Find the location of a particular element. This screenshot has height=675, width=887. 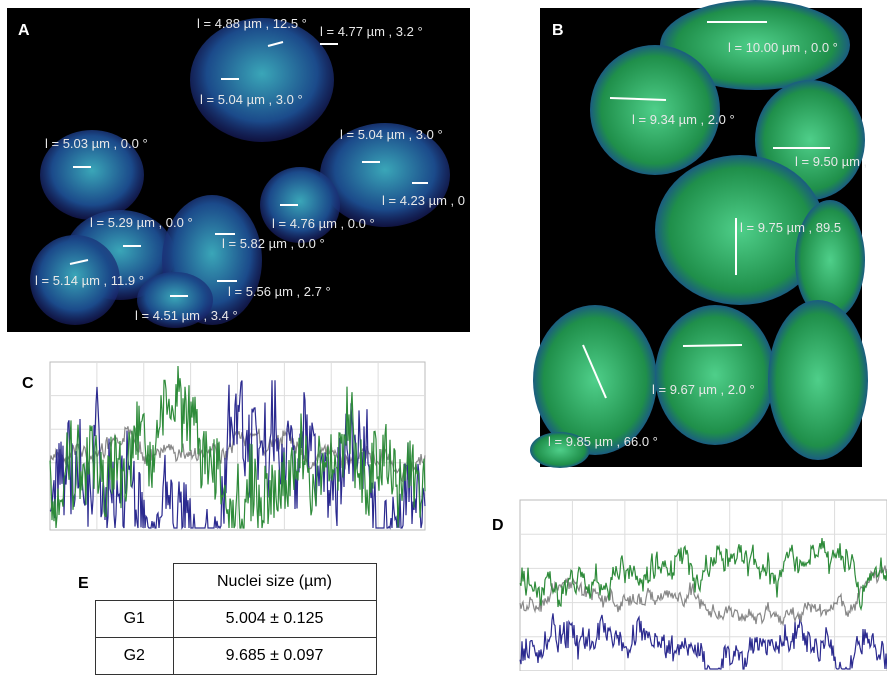

panel-label: E is located at coordinates (83, 583).